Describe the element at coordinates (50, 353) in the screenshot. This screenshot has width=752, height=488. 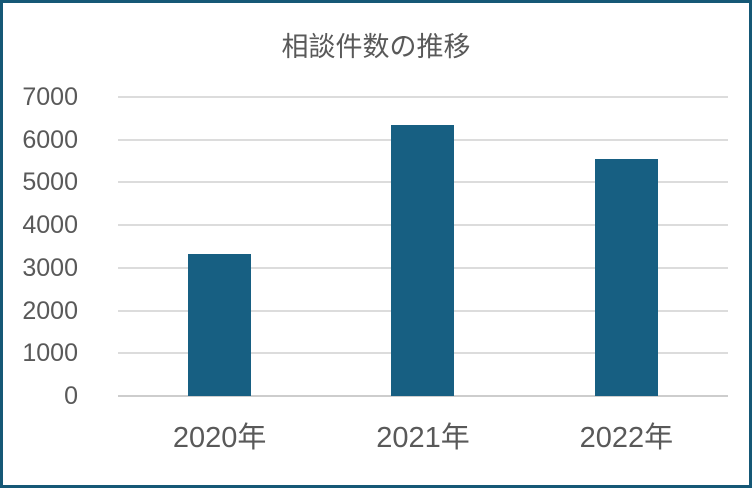
I see `y-tick-label: 1000` at that location.